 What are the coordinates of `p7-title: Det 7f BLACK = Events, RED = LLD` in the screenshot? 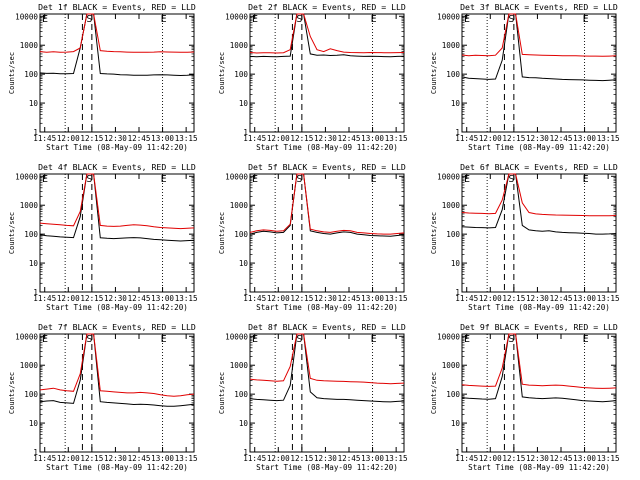 It's located at (117, 327).